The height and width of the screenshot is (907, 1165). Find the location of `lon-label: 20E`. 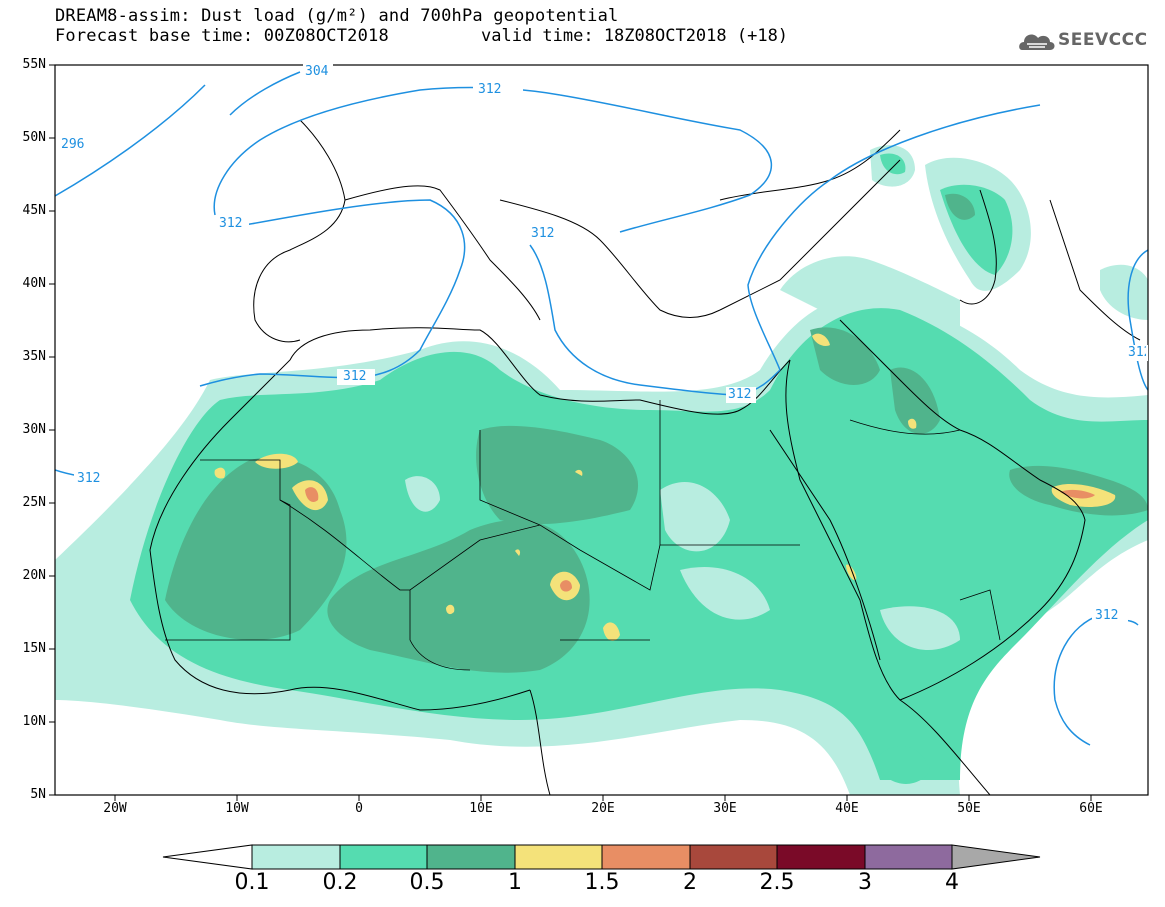

lon-label: 20E is located at coordinates (603, 808).